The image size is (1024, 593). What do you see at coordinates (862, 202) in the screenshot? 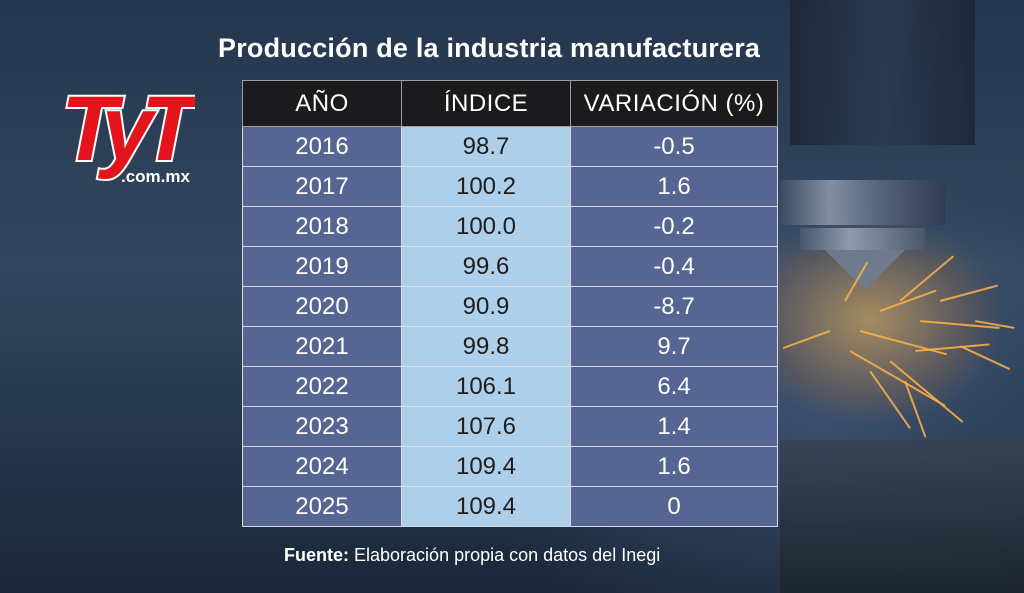
I see `laser-head-ring` at bounding box center [862, 202].